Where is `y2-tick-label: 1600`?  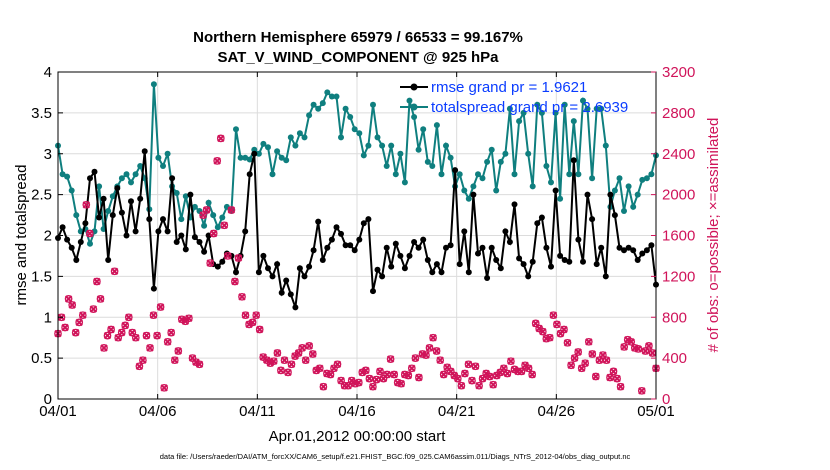 y2-tick-label: 1600 is located at coordinates (678, 236).